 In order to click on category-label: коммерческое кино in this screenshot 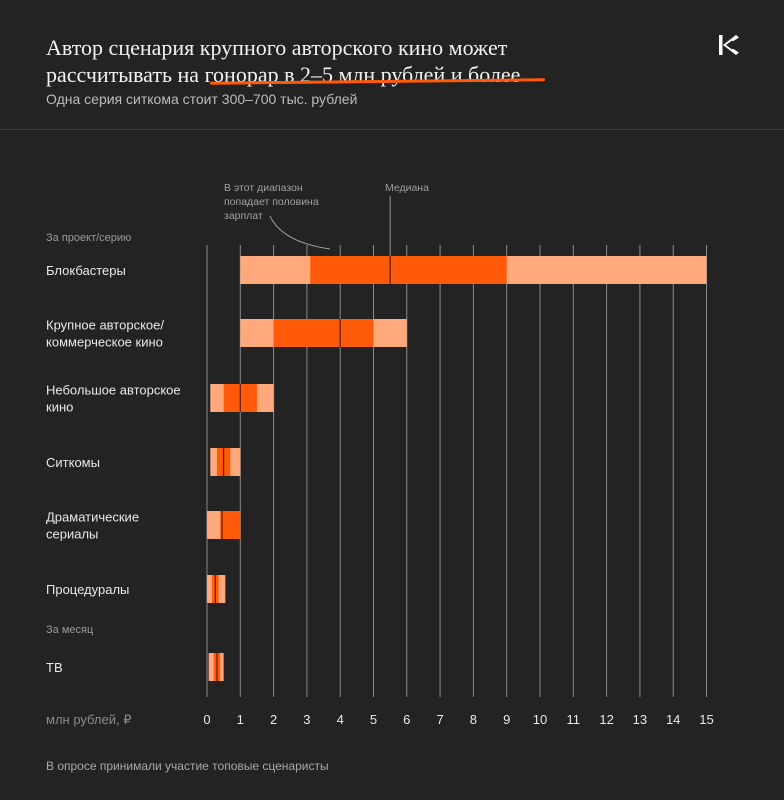, I will do `click(104, 342)`.